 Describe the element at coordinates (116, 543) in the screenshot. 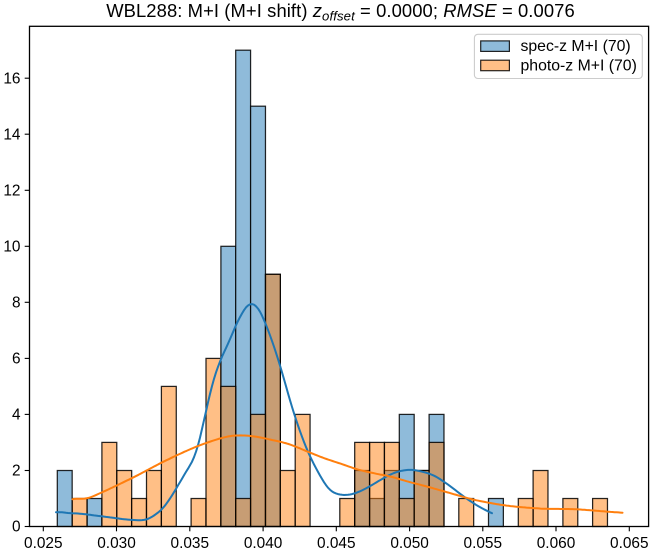

I see `svg-text: 0.030` at that location.